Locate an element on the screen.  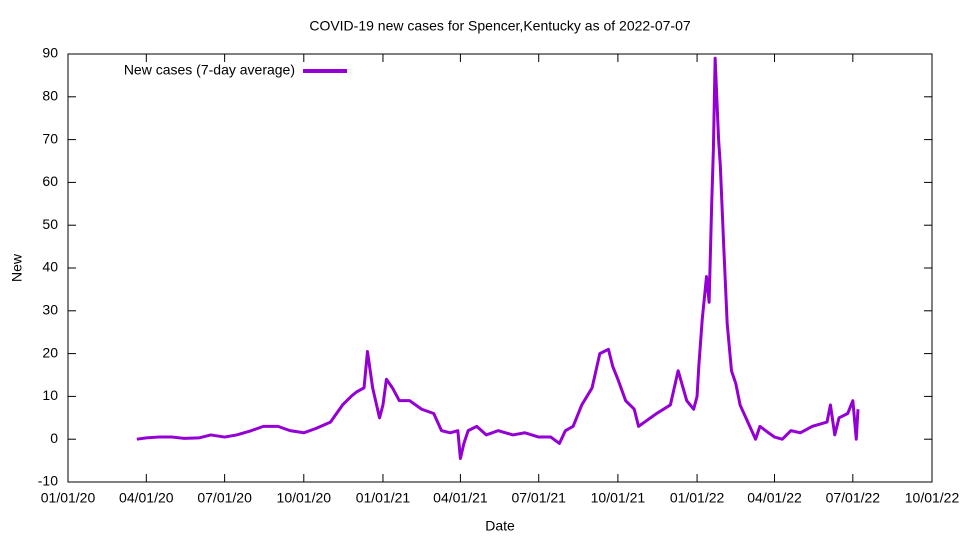
y-tick-label: 80 is located at coordinates (50, 96).